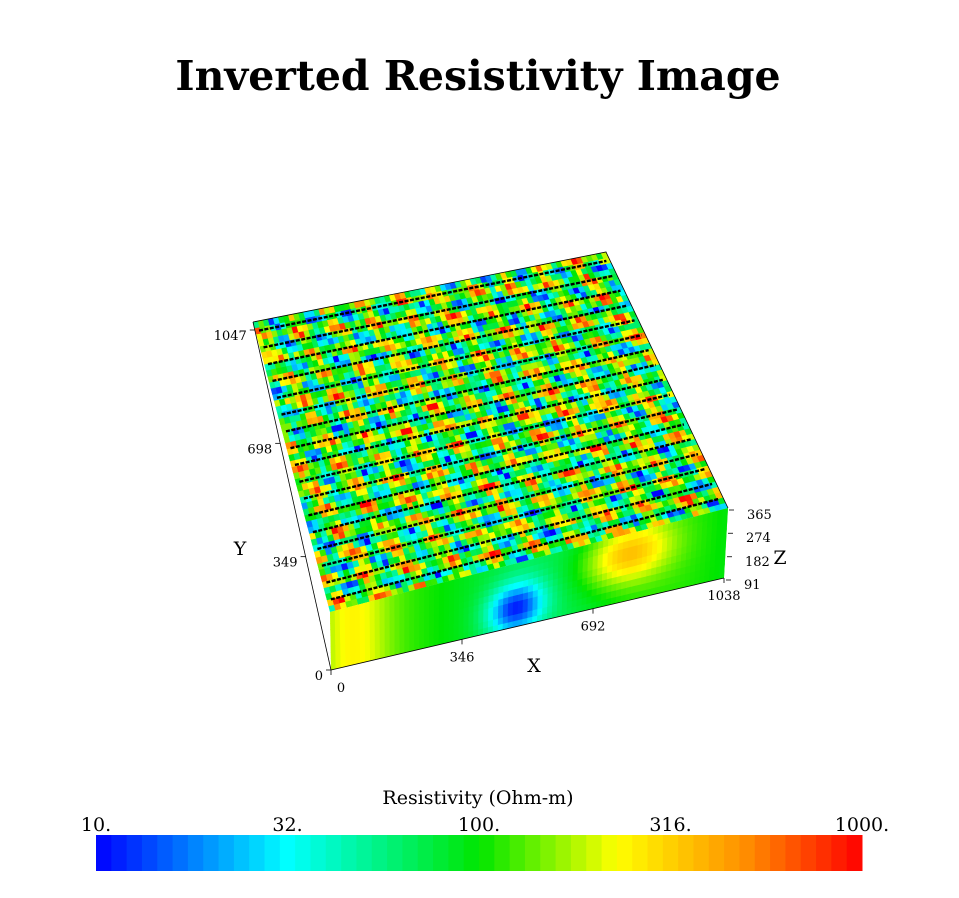 The width and height of the screenshot is (959, 898). What do you see at coordinates (477, 798) in the screenshot?
I see `colorbar-title: Resistivity (Ohm-m)` at bounding box center [477, 798].